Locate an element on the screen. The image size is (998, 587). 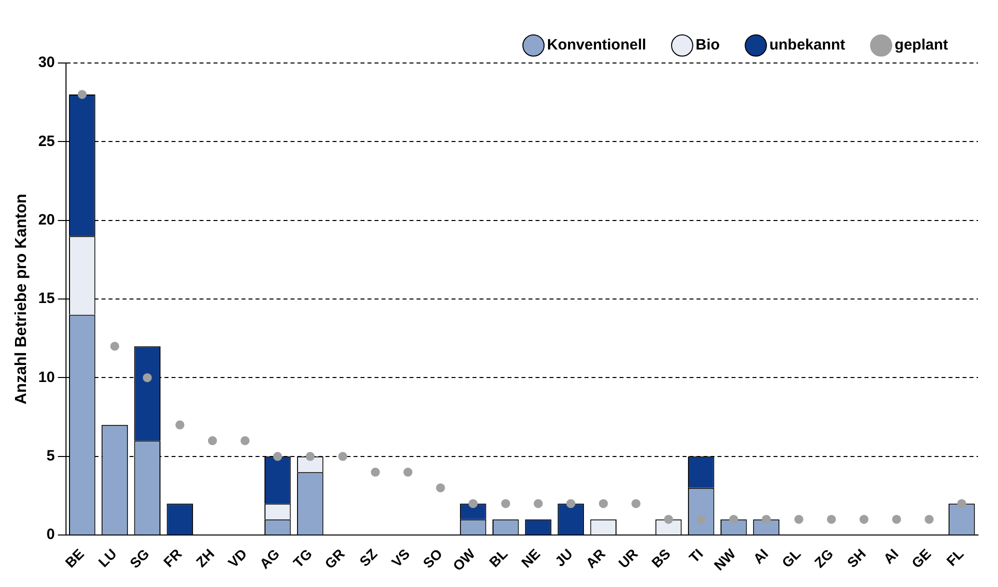
legend-label: Konventionell is located at coordinates (596, 45).